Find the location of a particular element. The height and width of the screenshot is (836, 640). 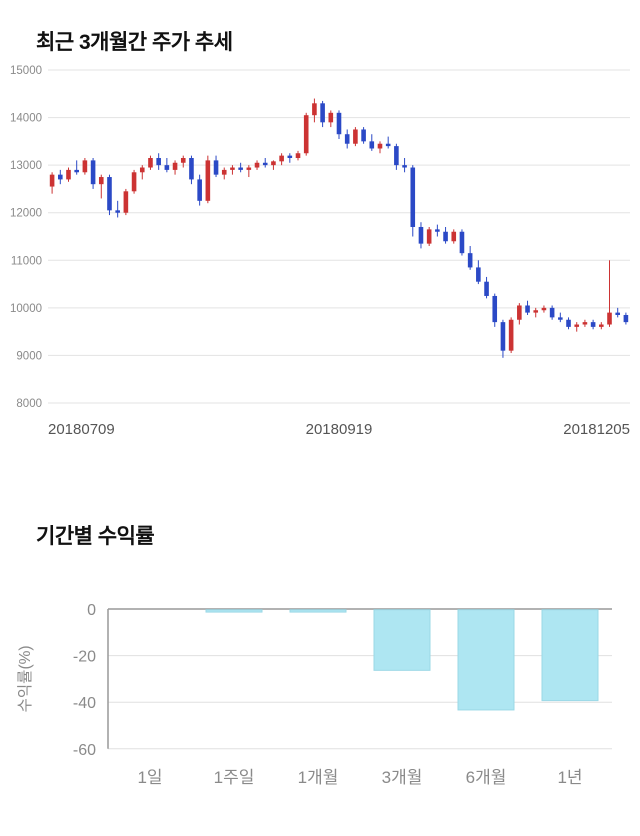

y-tick-label: -40 is located at coordinates (84, 703).